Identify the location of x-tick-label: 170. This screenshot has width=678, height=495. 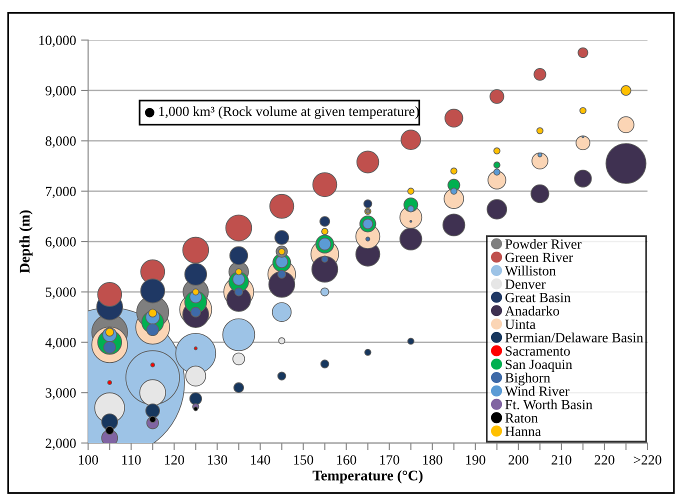
(390, 460).